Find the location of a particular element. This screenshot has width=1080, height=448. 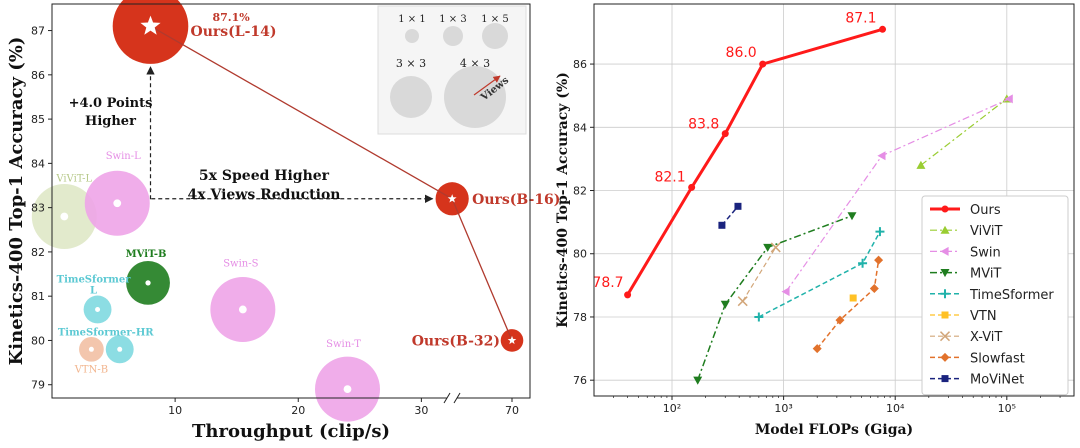

point-label-ours-l-14: Ours(L-14) is located at coordinates (234, 32).